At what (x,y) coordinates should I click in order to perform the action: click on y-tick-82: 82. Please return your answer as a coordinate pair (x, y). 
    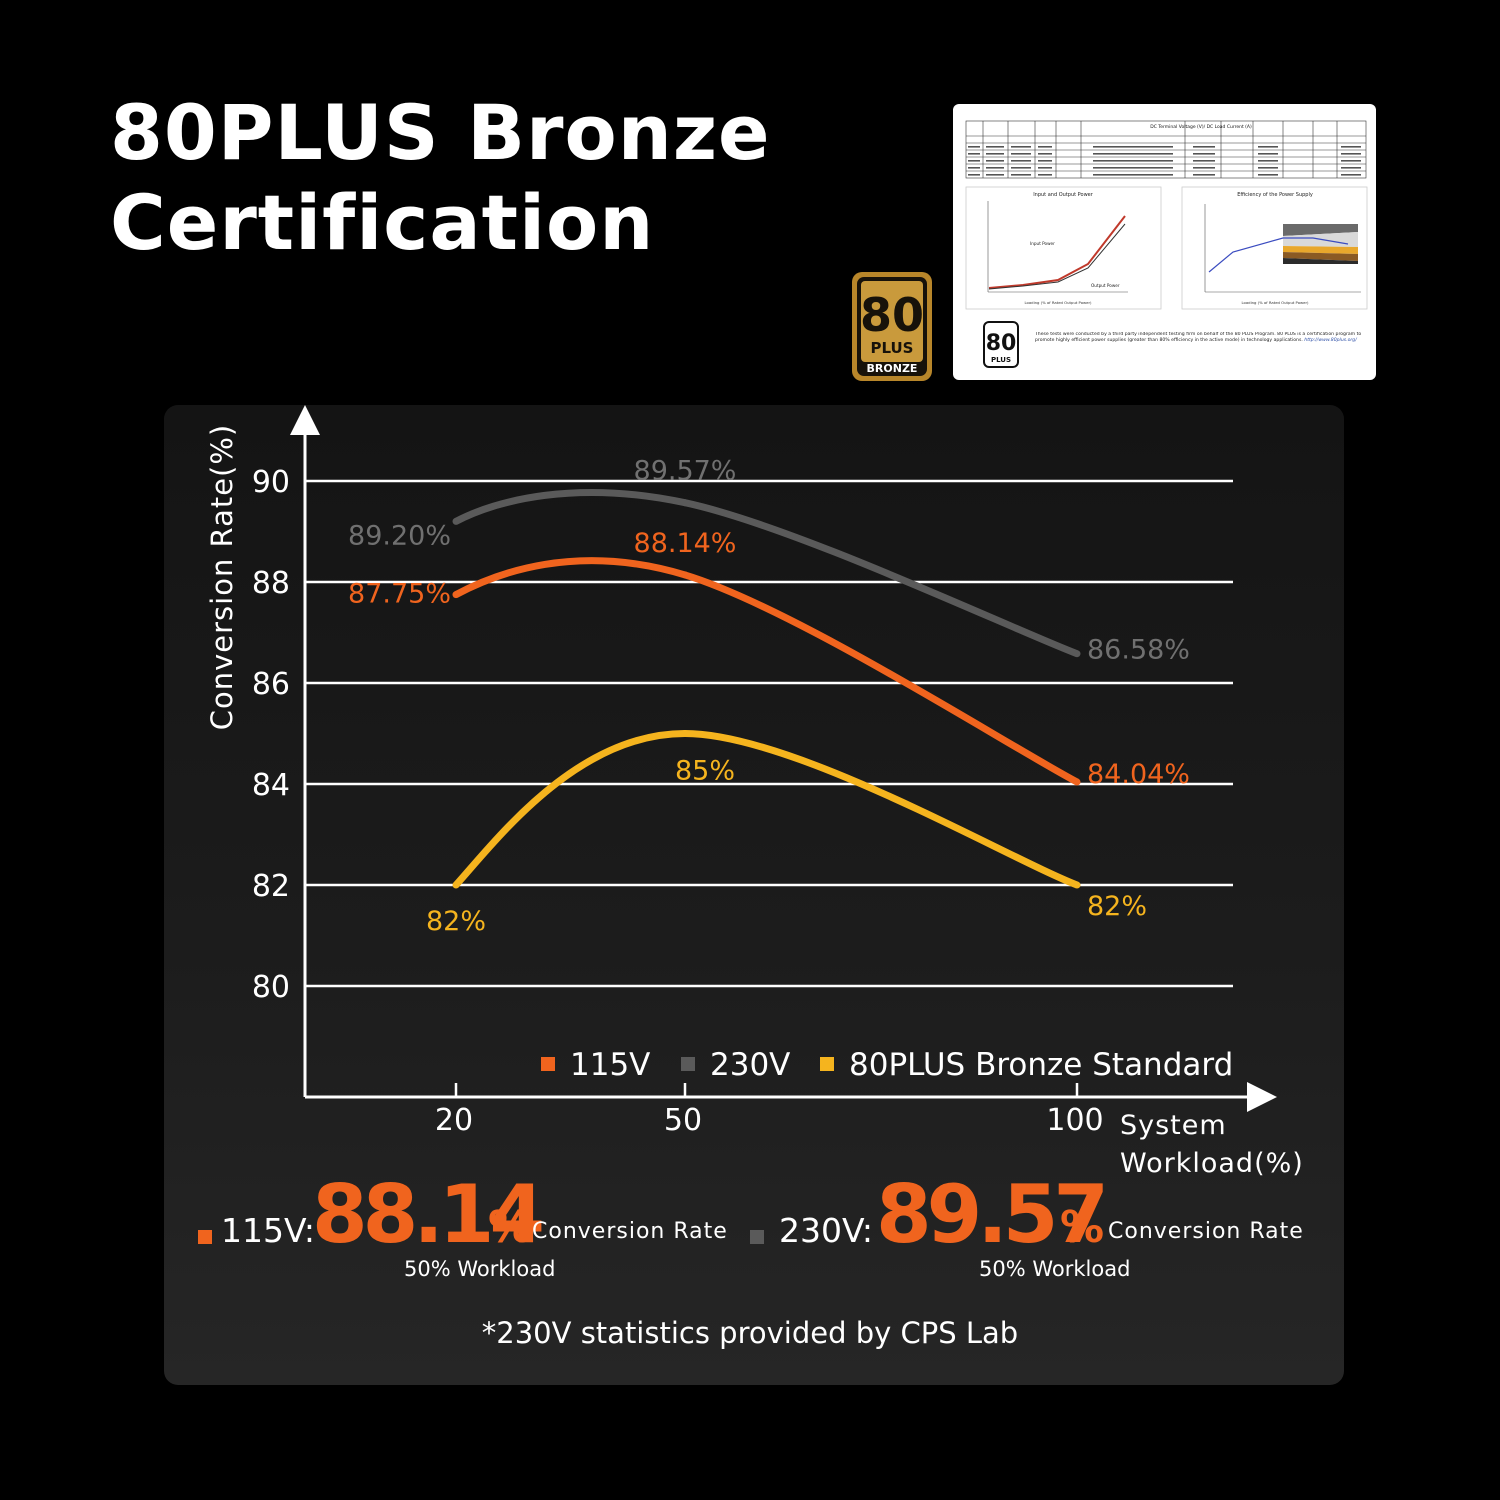
    Looking at the image, I should click on (271, 886).